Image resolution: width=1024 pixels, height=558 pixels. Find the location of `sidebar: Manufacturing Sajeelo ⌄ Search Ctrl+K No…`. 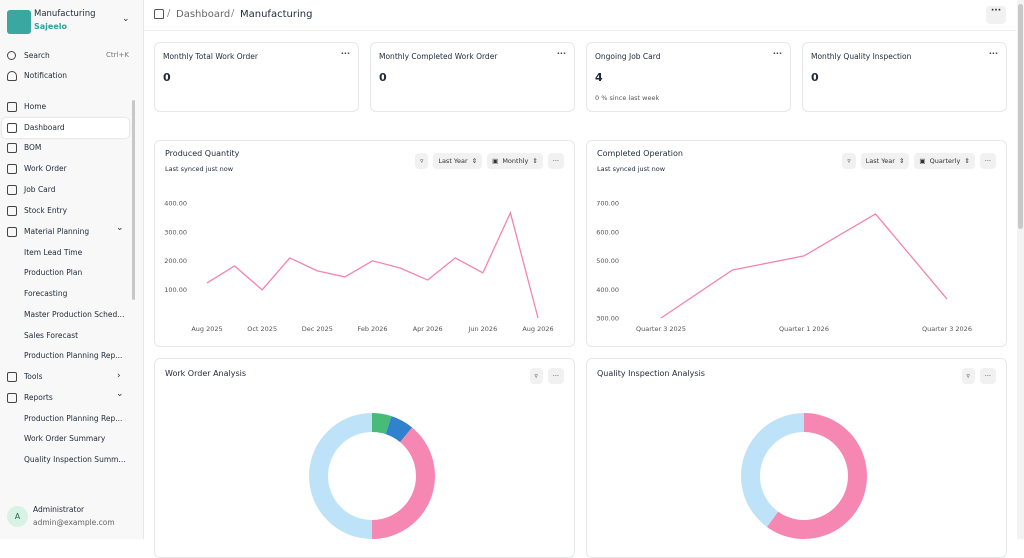

sidebar: Manufacturing Sajeelo ⌄ Search Ctrl+K No… is located at coordinates (72, 269).